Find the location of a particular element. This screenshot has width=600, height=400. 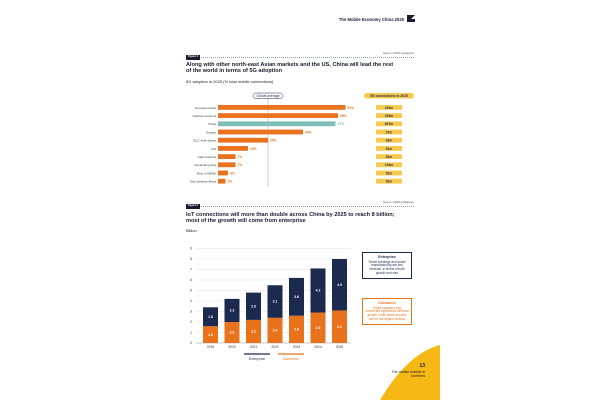

global-average-pill is located at coordinates (268, 95).